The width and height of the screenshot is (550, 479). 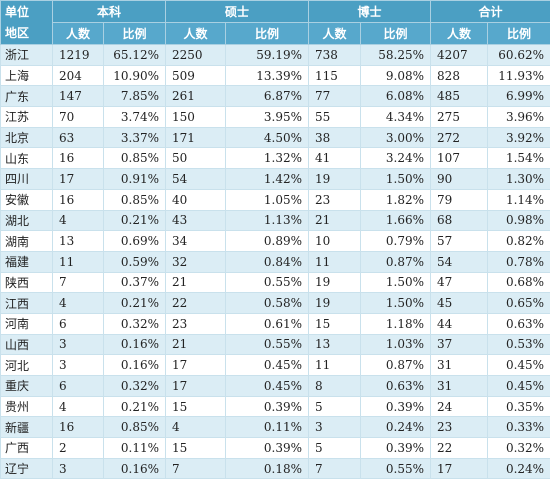 What do you see at coordinates (196, 220) in the screenshot?
I see `count-cell: 43` at bounding box center [196, 220].